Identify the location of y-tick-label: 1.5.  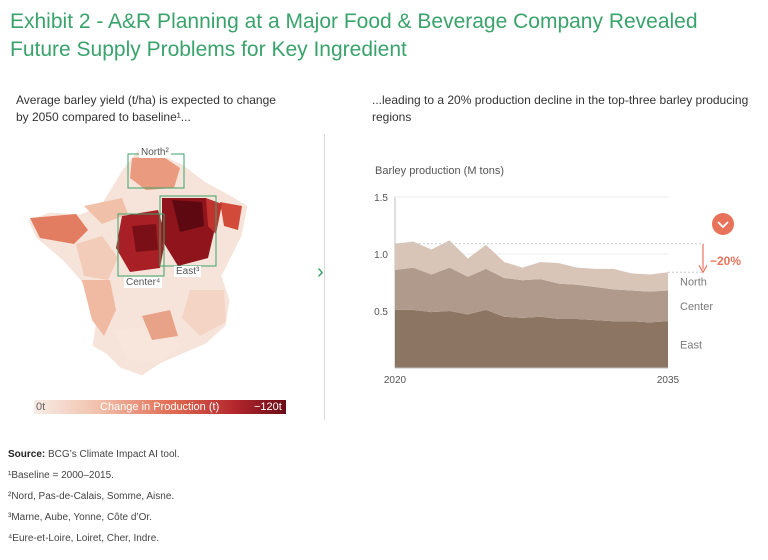
(381, 198).